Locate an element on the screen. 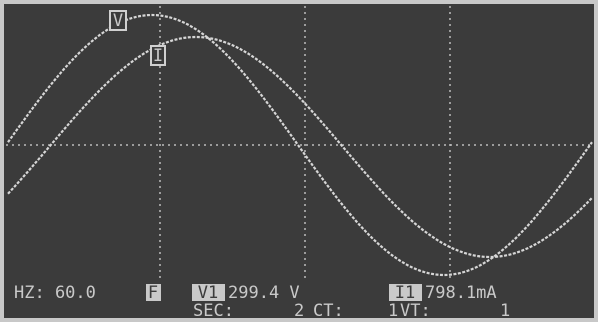  voltage-marker: V is located at coordinates (118, 21).